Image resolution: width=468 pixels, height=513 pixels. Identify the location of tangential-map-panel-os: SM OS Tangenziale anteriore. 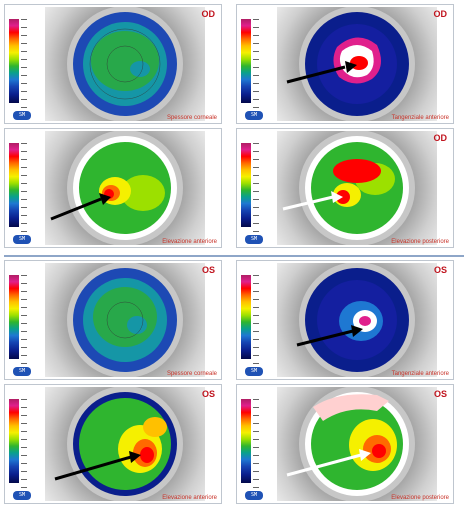
(345, 320).